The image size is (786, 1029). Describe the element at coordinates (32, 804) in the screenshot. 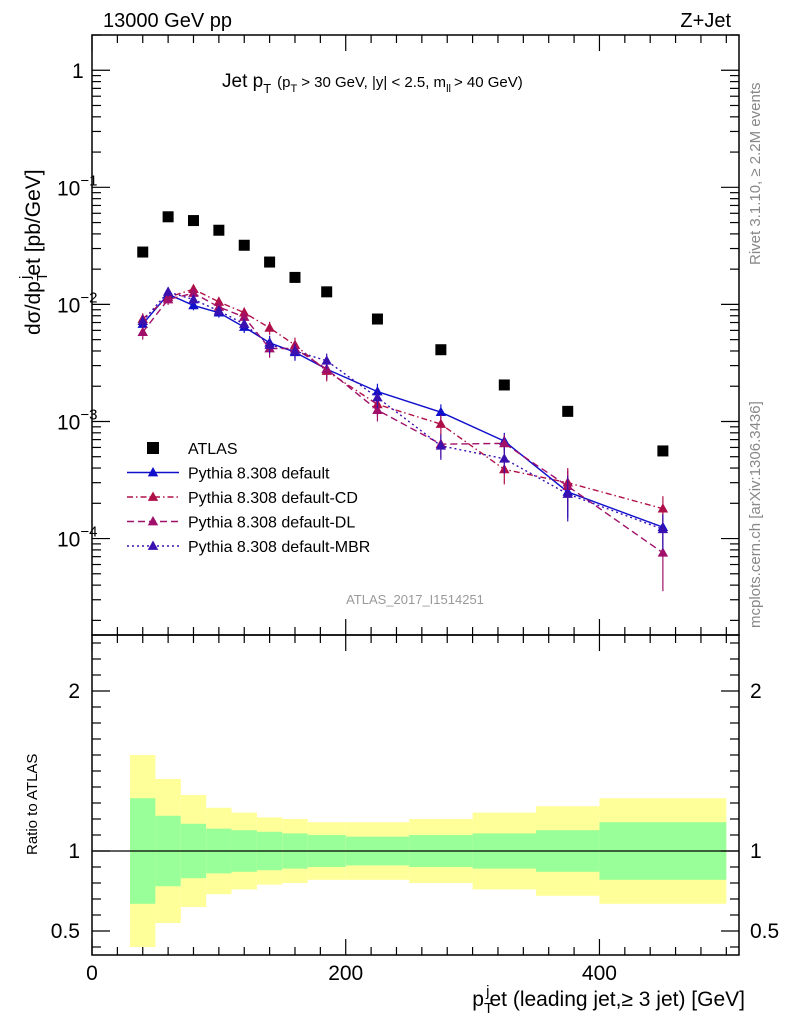

I see `ratio-ylabel: Ratio to ATLAS` at that location.